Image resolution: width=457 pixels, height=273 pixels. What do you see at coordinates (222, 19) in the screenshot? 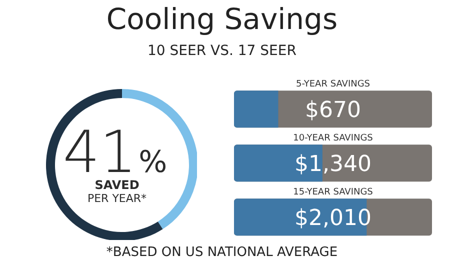
I see `chart-title: Cooling Savings` at bounding box center [222, 19].